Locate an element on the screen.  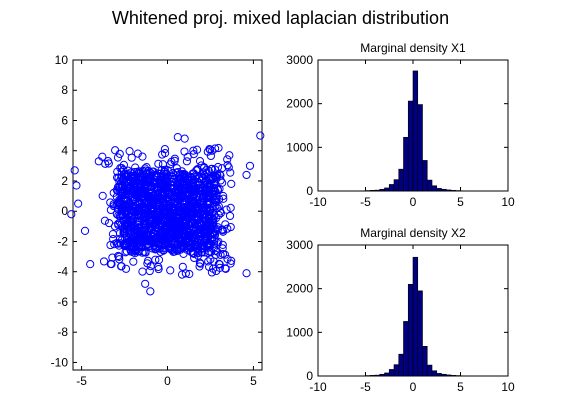
y-tick-label-0: 2 is located at coordinates (64, 181).